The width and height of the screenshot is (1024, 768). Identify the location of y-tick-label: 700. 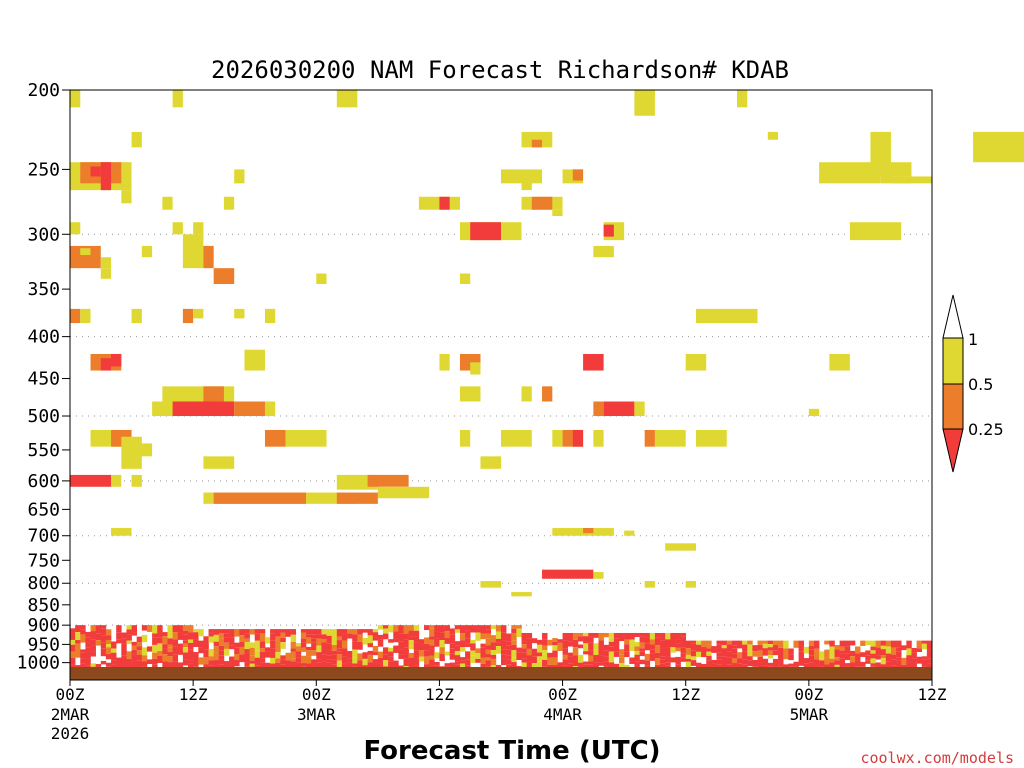
(43, 536).